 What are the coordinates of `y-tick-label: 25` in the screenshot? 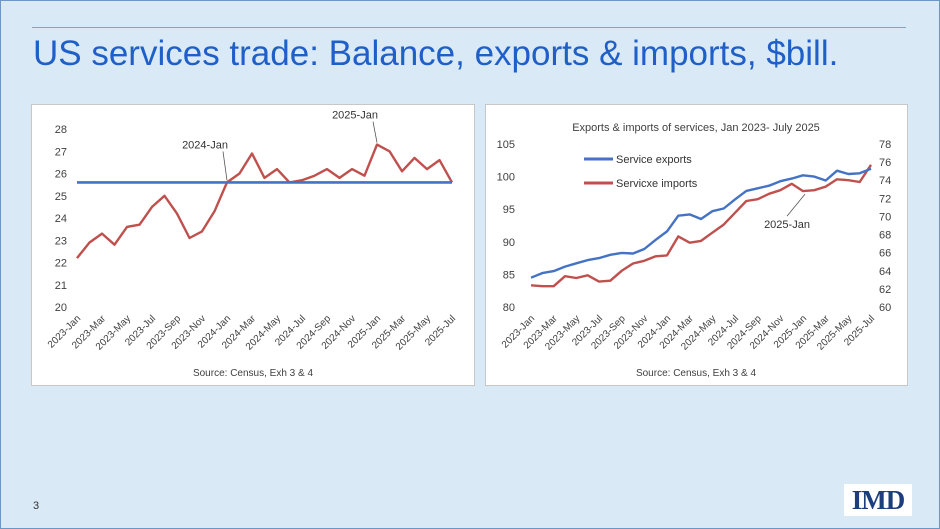 It's located at (61, 197).